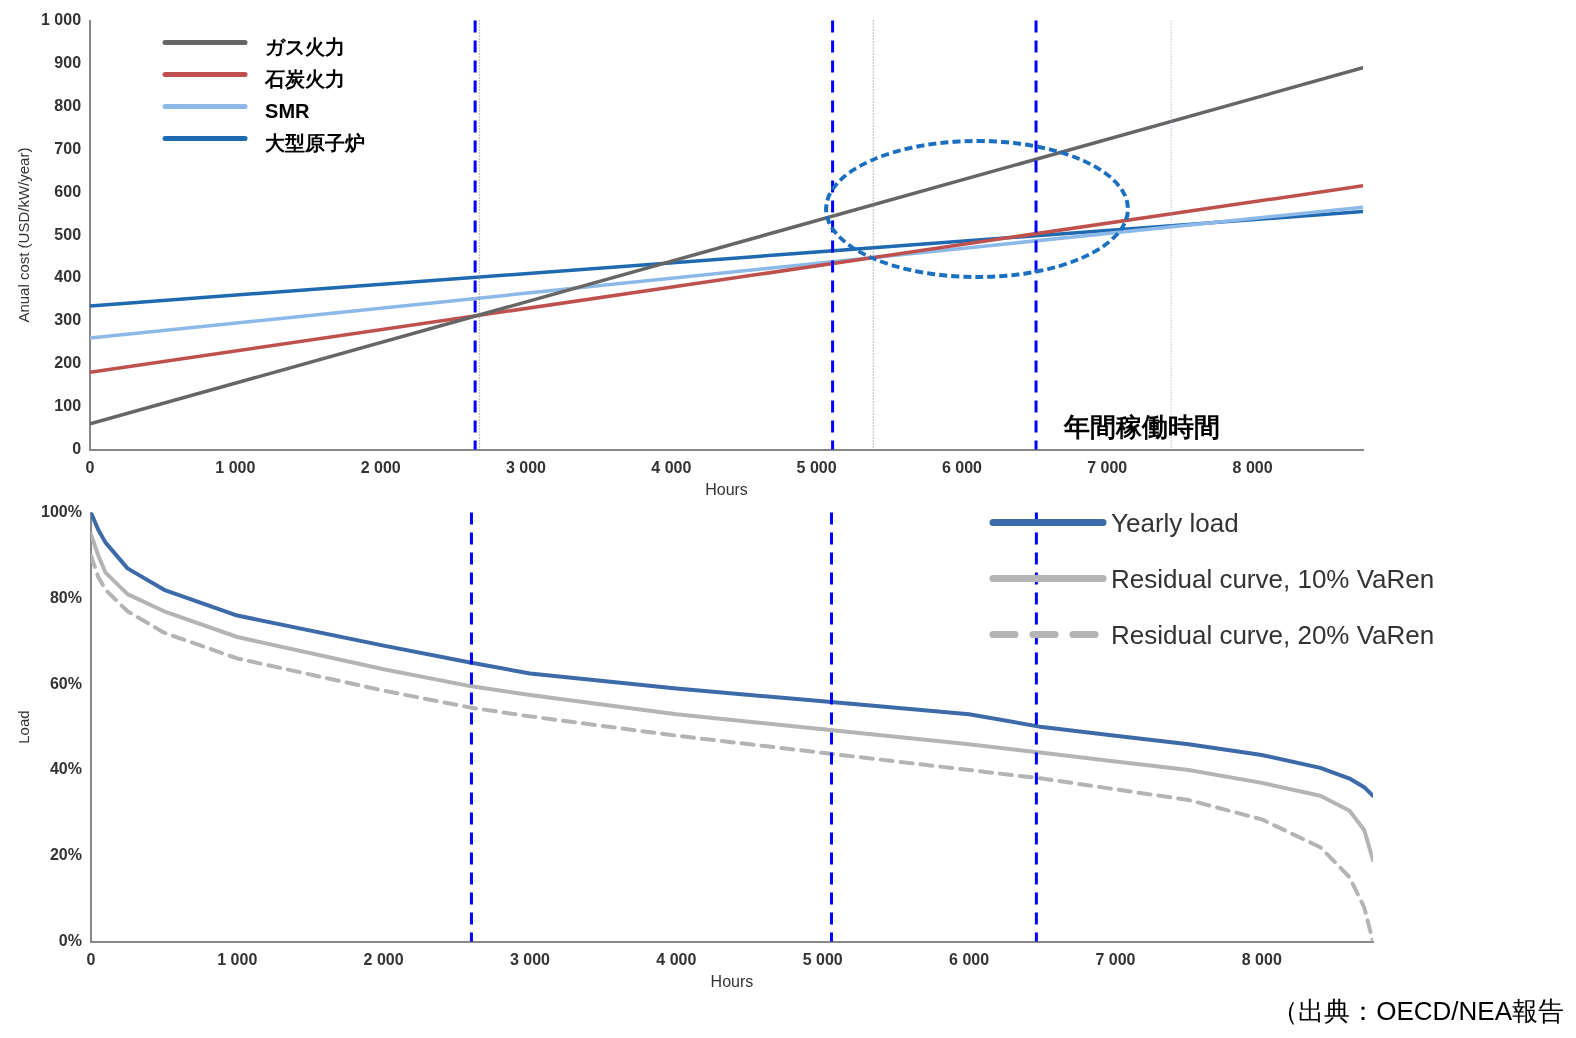 The height and width of the screenshot is (1038, 1576). Describe the element at coordinates (61, 512) in the screenshot. I see `y-tick-label: 100%` at that location.